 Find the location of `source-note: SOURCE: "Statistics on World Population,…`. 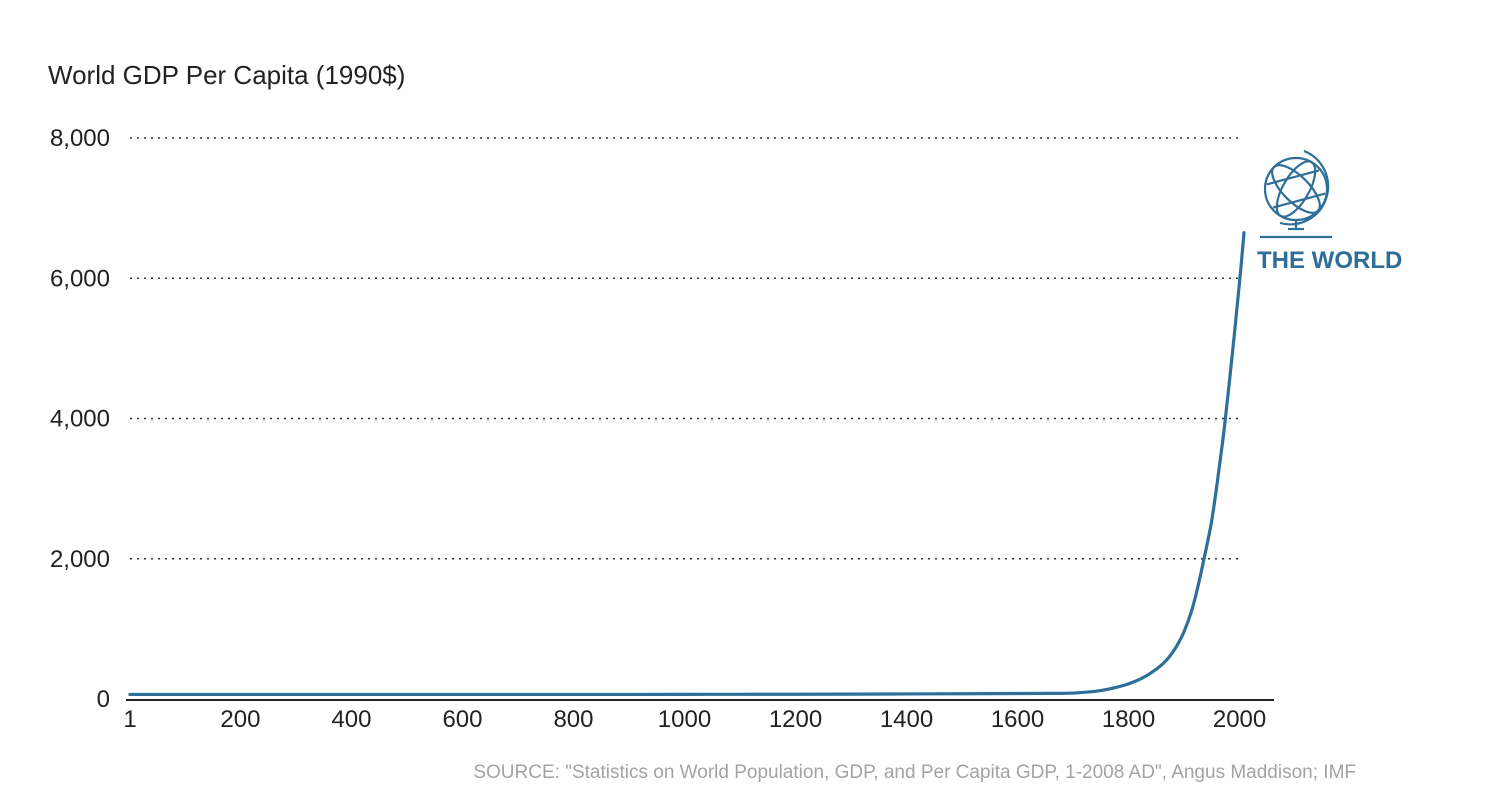

source-note: SOURCE: "Statistics on World Population,… is located at coordinates (914, 772).